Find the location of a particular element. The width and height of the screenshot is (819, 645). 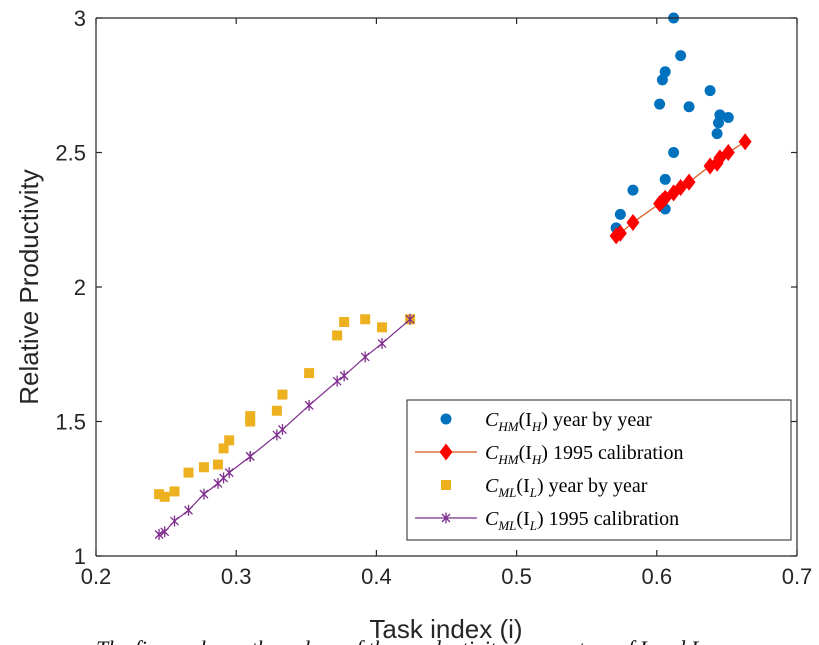

legend-label: CHM(IH) year by year is located at coordinates (568, 421).